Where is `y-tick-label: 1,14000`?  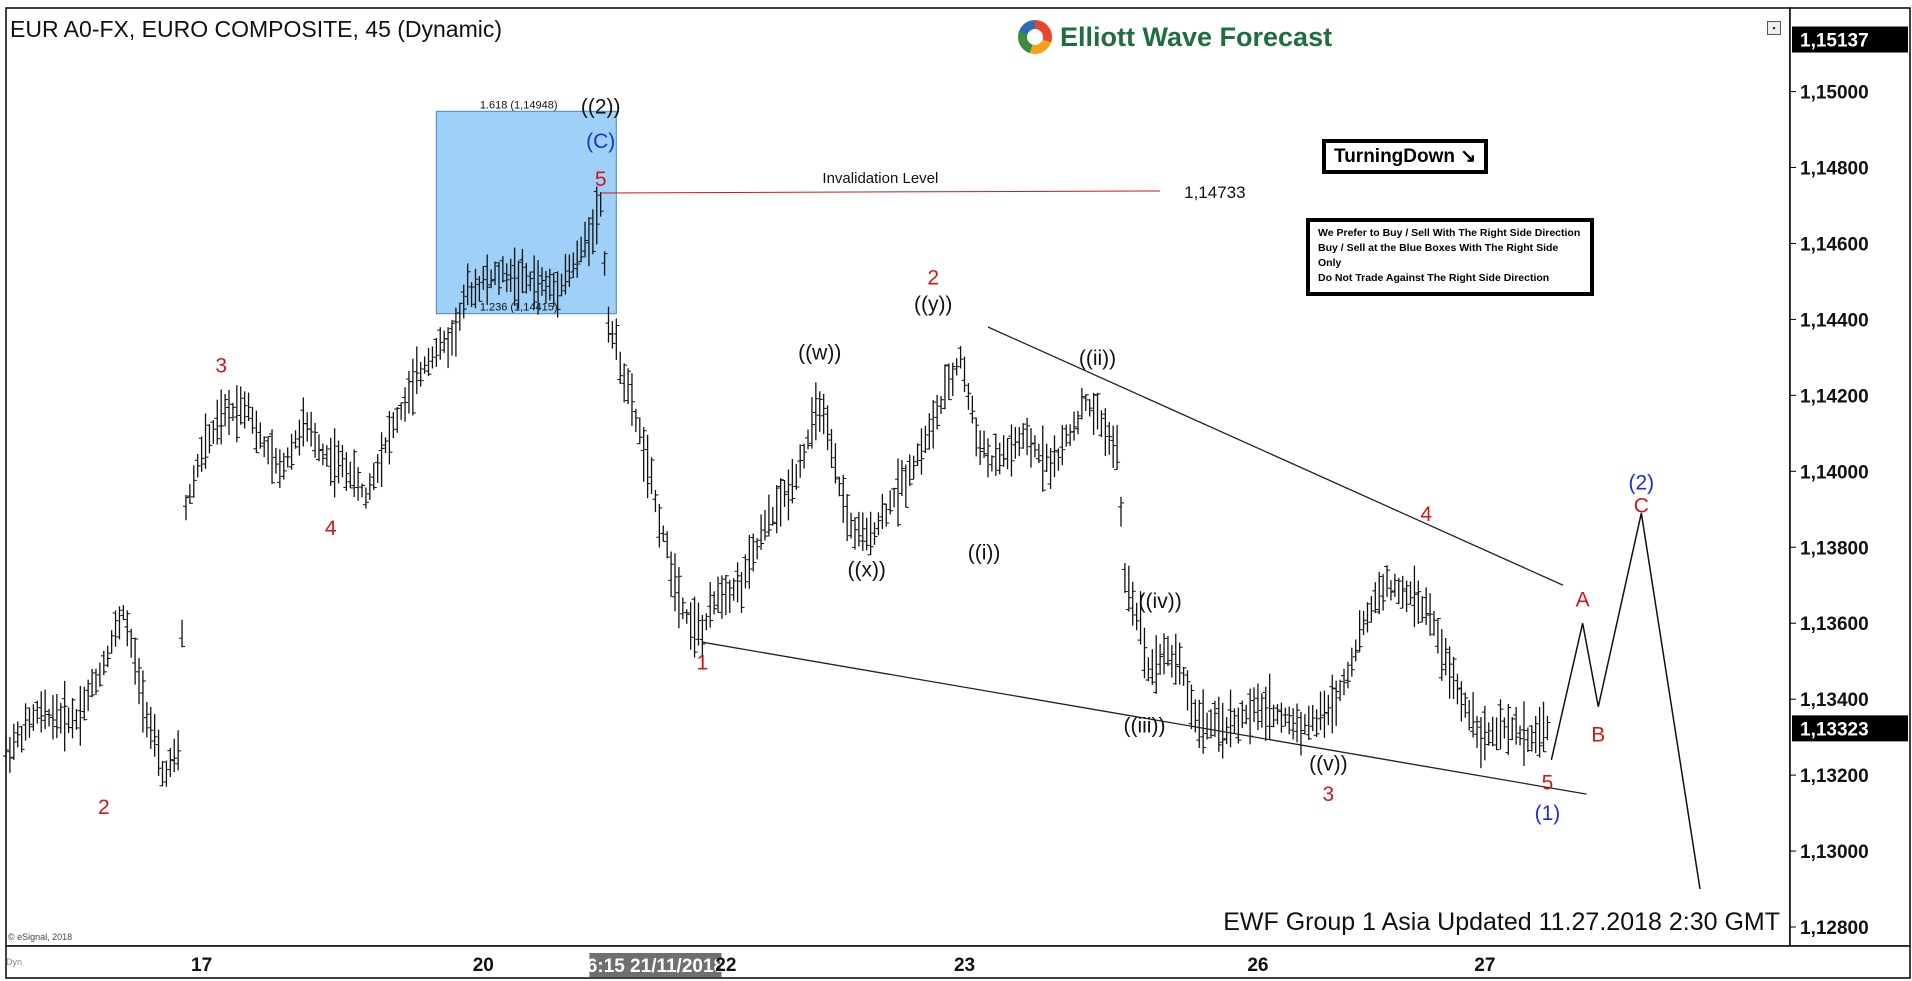 y-tick-label: 1,14000 is located at coordinates (1834, 472).